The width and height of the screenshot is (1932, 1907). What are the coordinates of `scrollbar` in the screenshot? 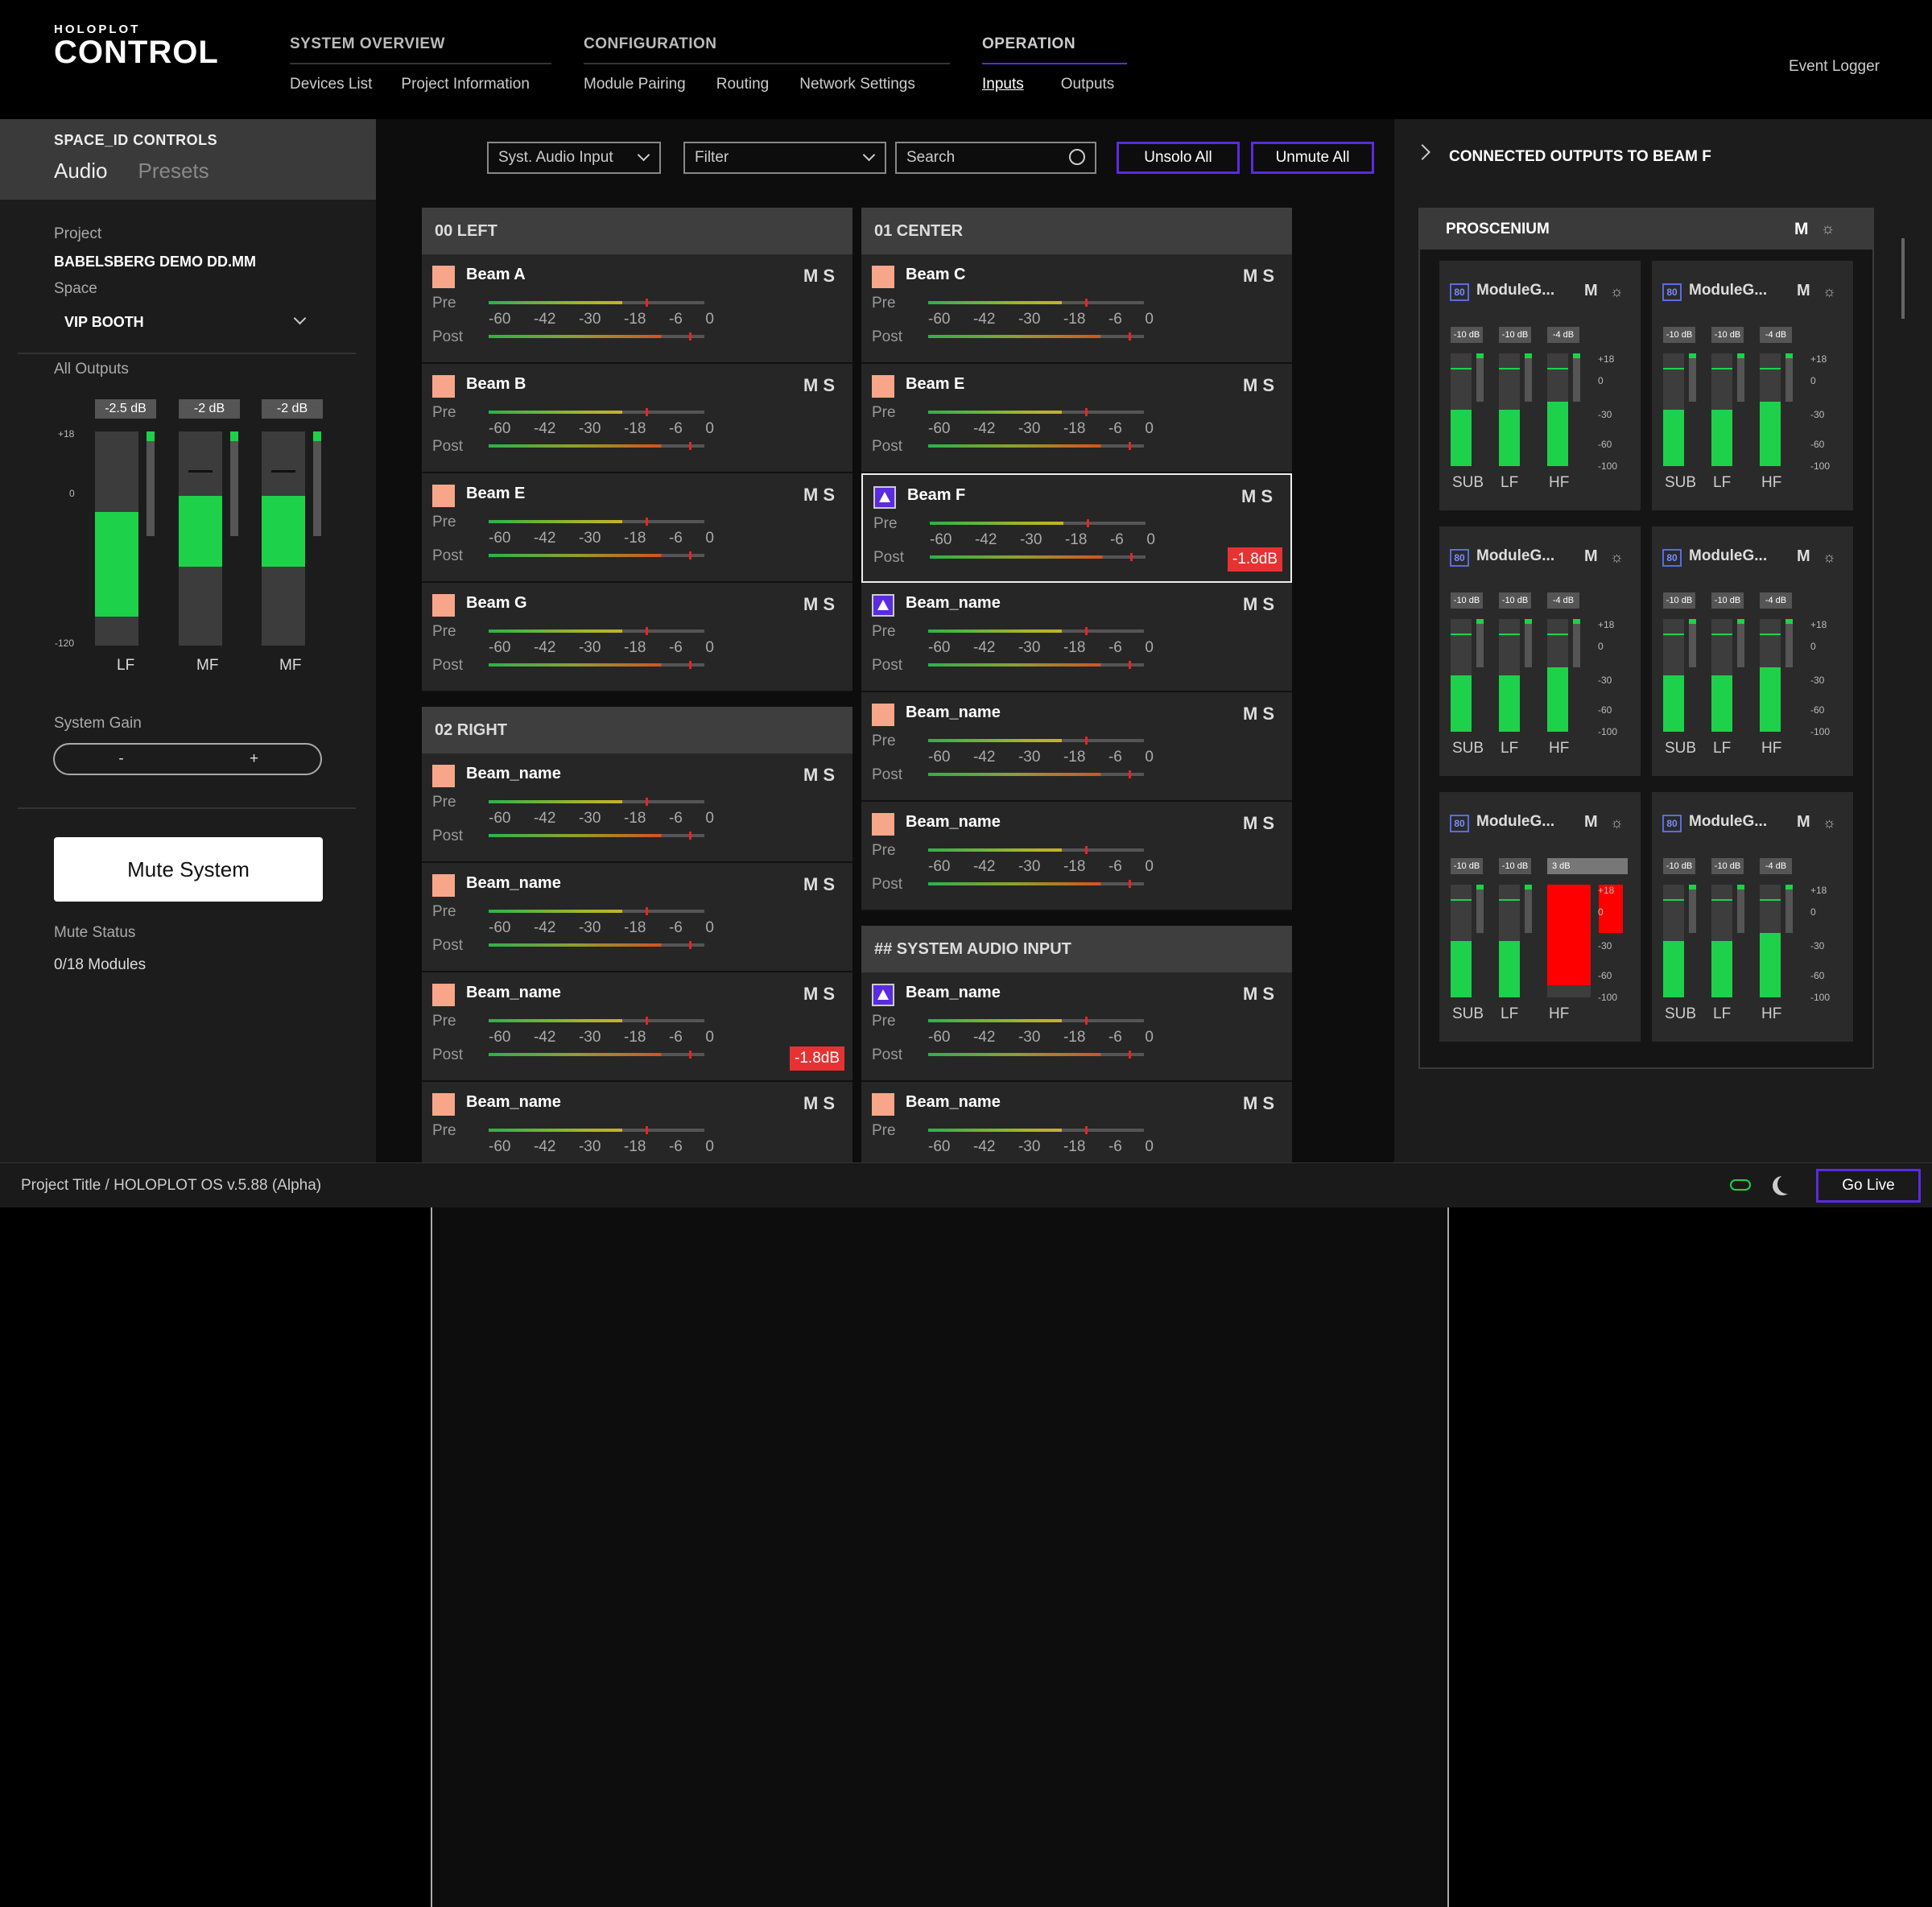 It's located at (1903, 278).